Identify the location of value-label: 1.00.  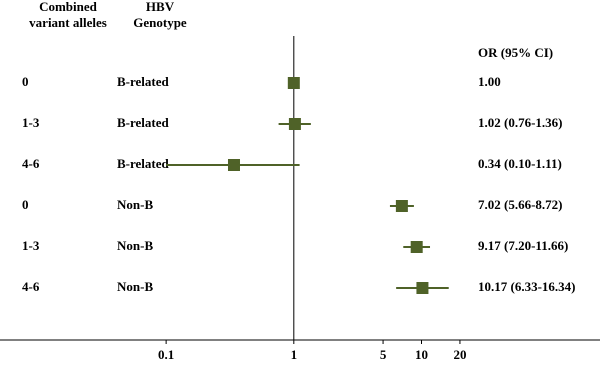
(489, 81).